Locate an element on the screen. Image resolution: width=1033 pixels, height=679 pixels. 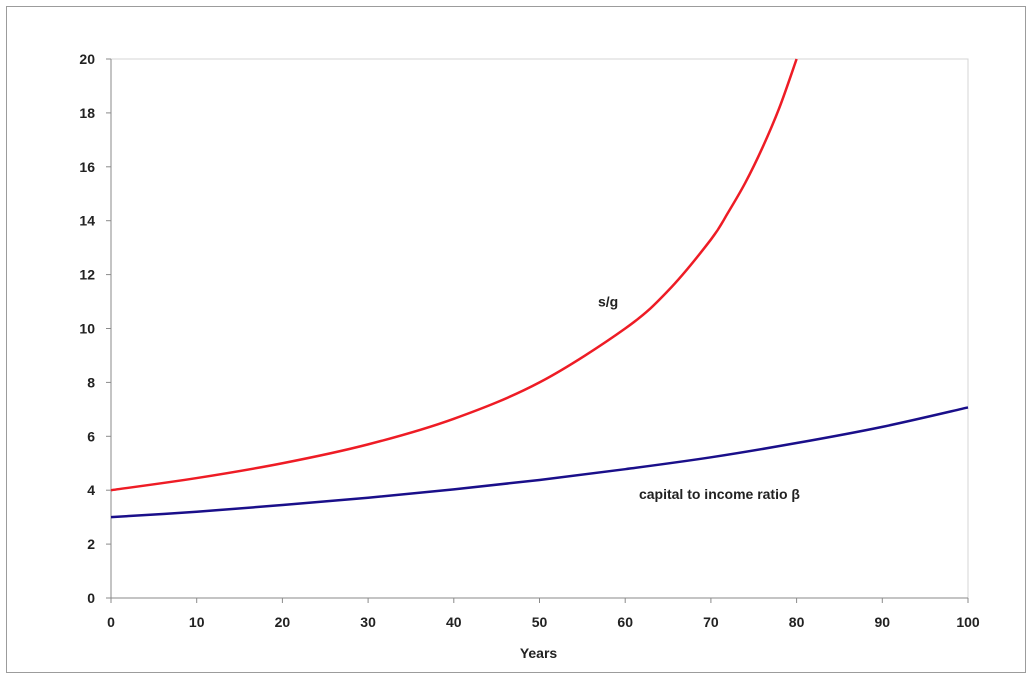
y-tick-label: 6 is located at coordinates (91, 436).